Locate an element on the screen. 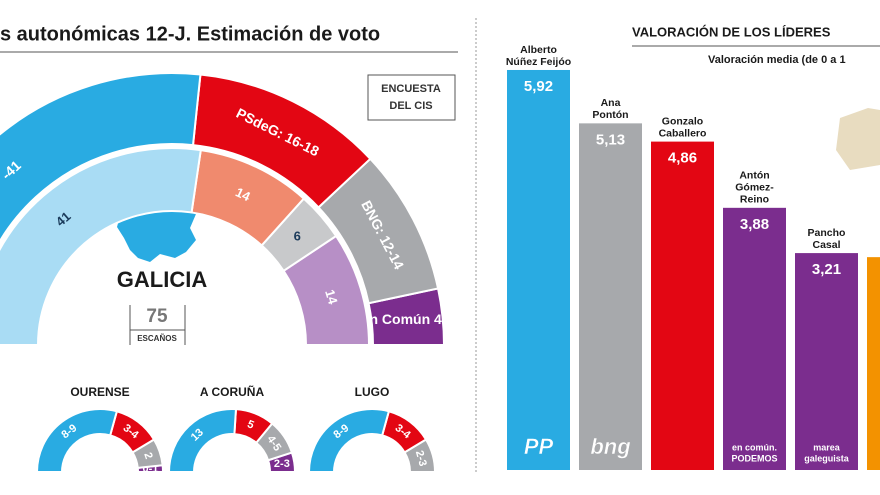 This screenshot has width=880, height=495. segment-label: 6 is located at coordinates (297, 235).